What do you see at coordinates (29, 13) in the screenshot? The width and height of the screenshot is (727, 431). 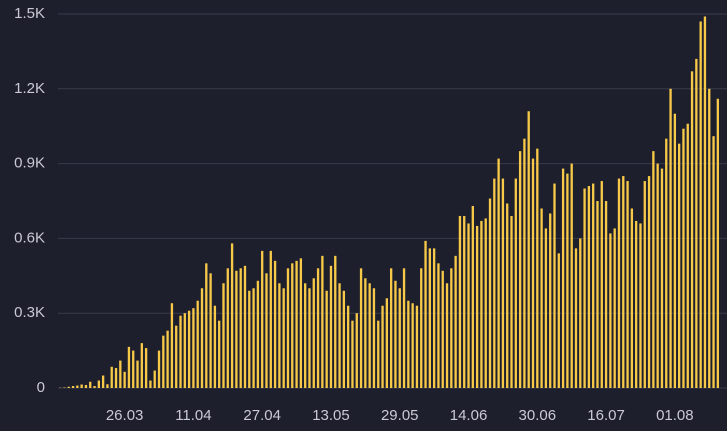 I see `y-tick-label: 1.5K` at bounding box center [29, 13].